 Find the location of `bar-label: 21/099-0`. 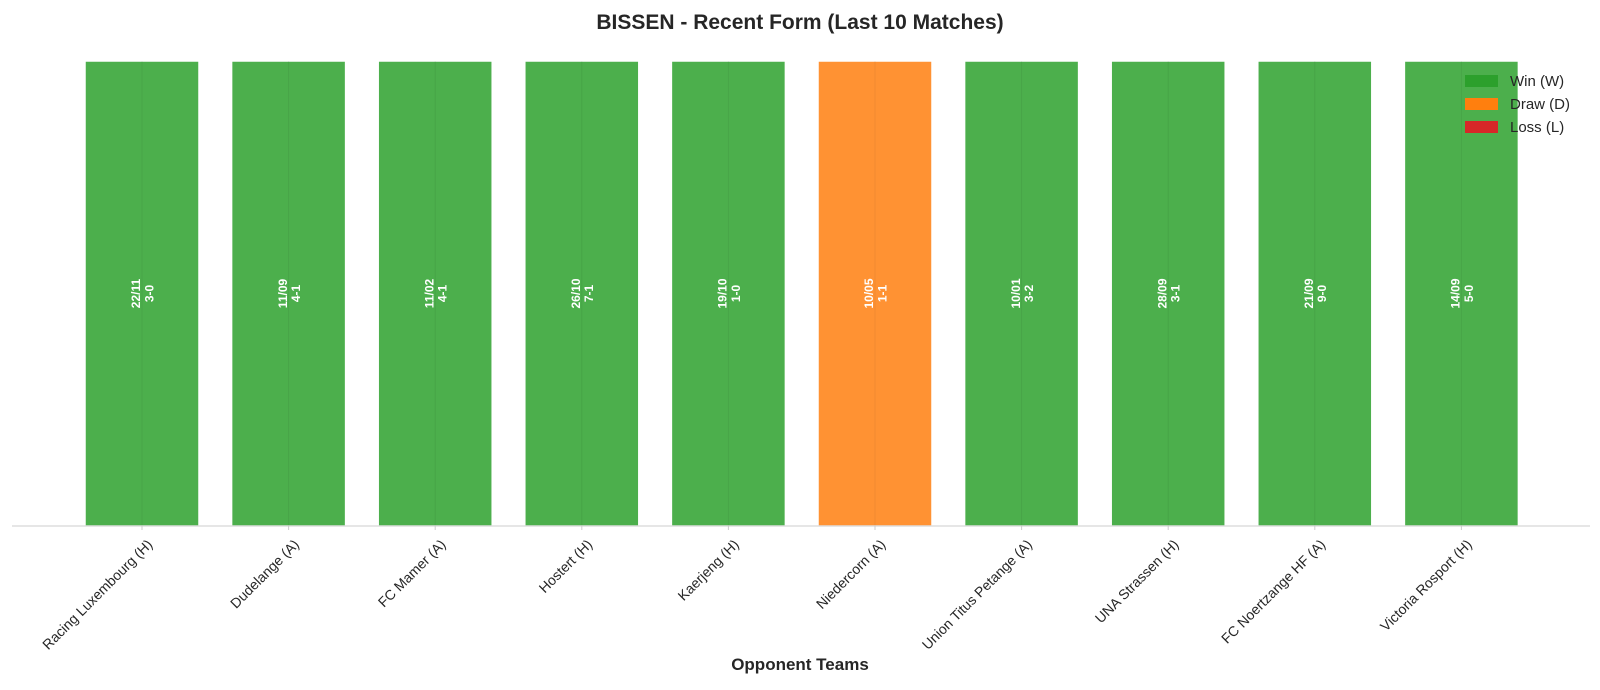

bar-label: 21/099-0 is located at coordinates (1315, 293).